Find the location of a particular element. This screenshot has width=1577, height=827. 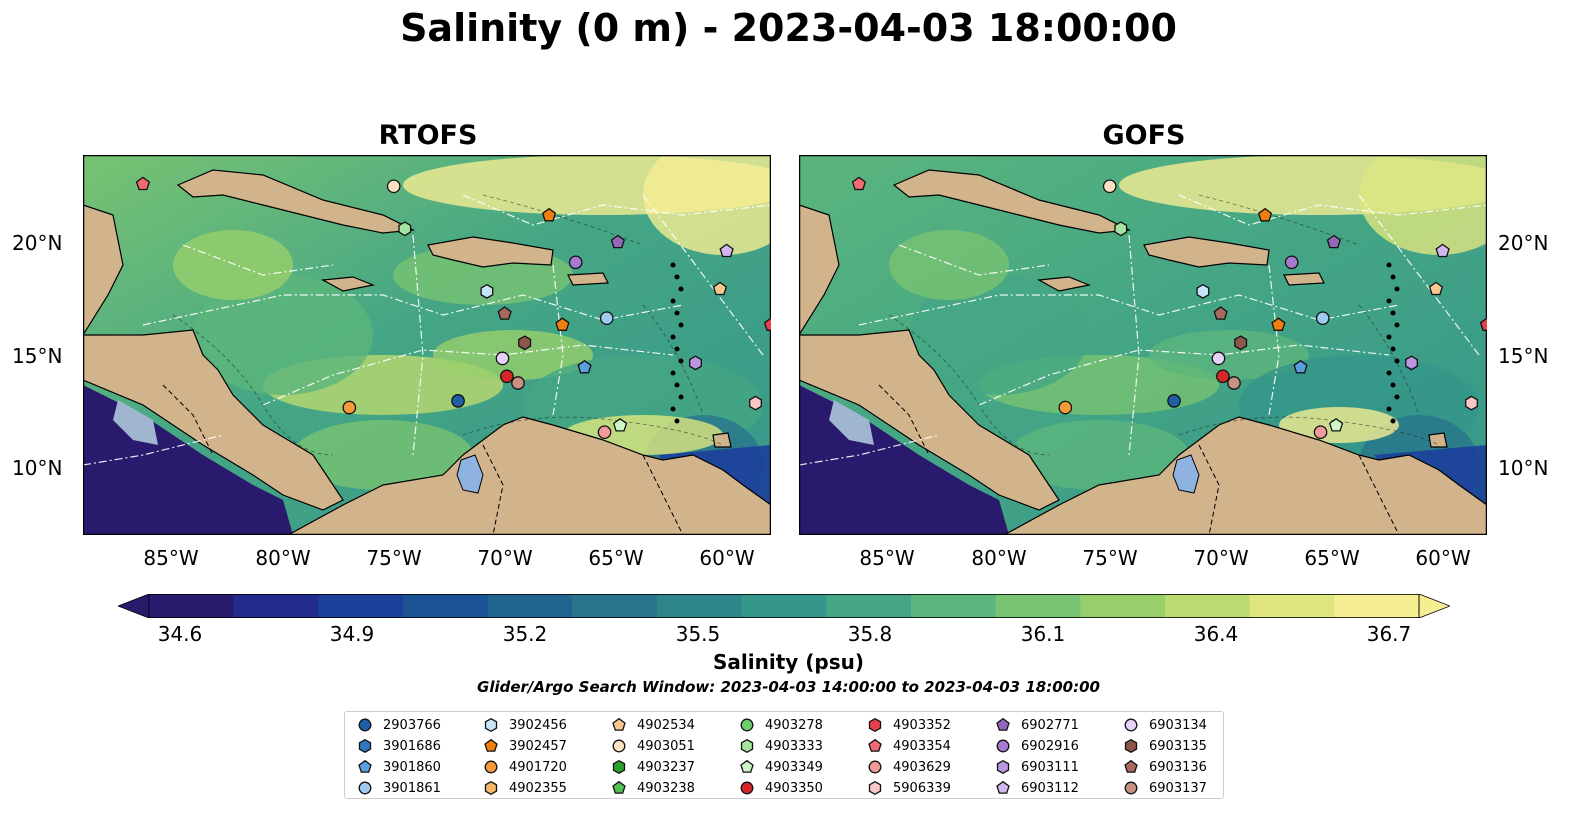

lon-tick-75w: 75°W is located at coordinates (1110, 558).